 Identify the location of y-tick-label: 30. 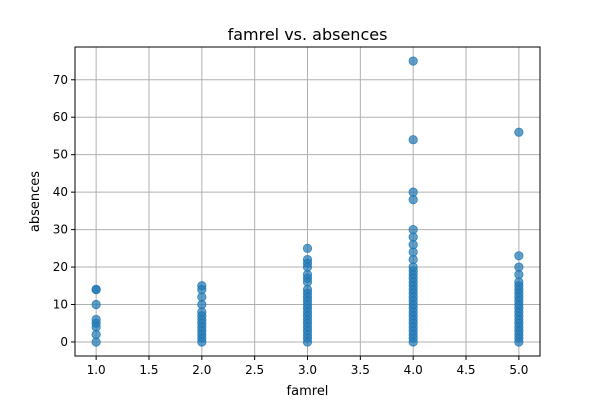
(60, 230).